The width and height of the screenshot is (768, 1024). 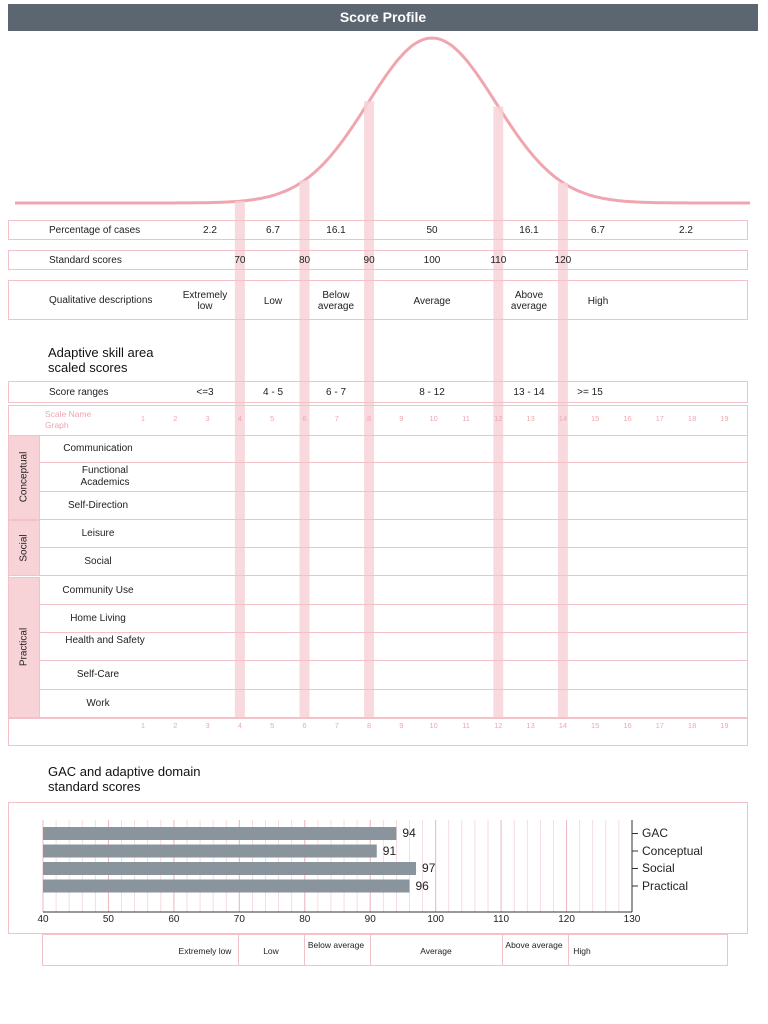 What do you see at coordinates (105, 477) in the screenshot?
I see `skill-name: Functional Academics` at bounding box center [105, 477].